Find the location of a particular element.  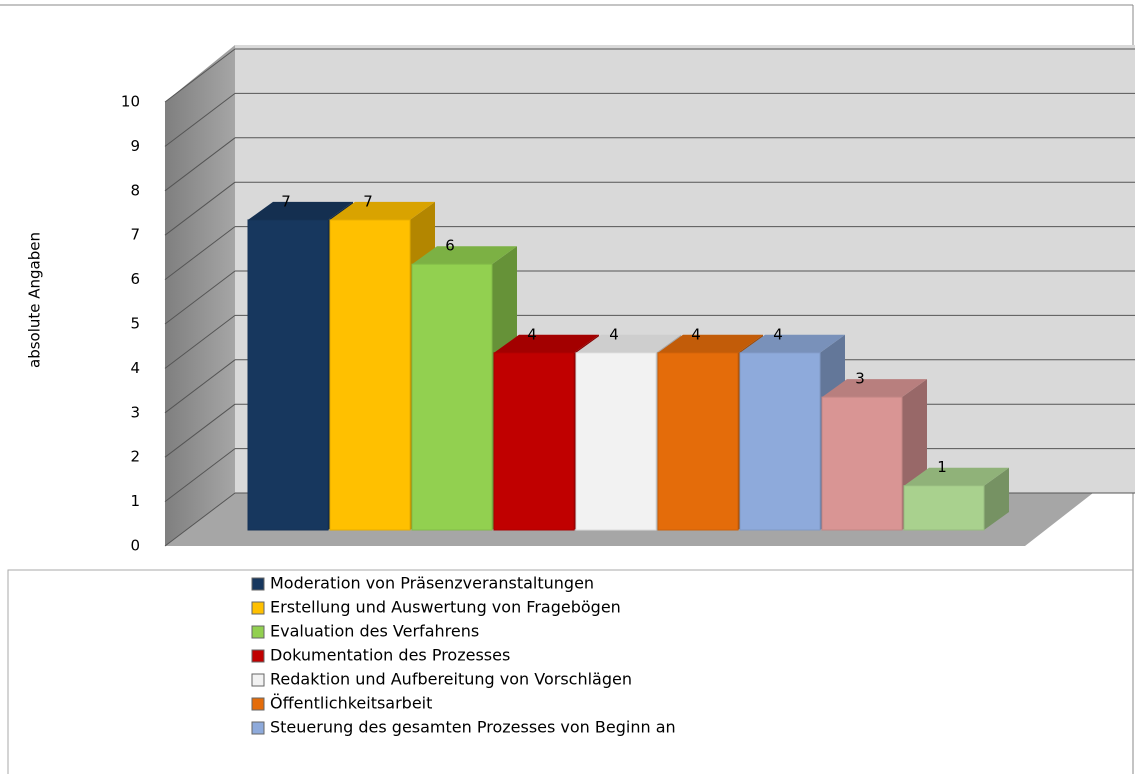

y-tick-label: 5 is located at coordinates (135, 324).